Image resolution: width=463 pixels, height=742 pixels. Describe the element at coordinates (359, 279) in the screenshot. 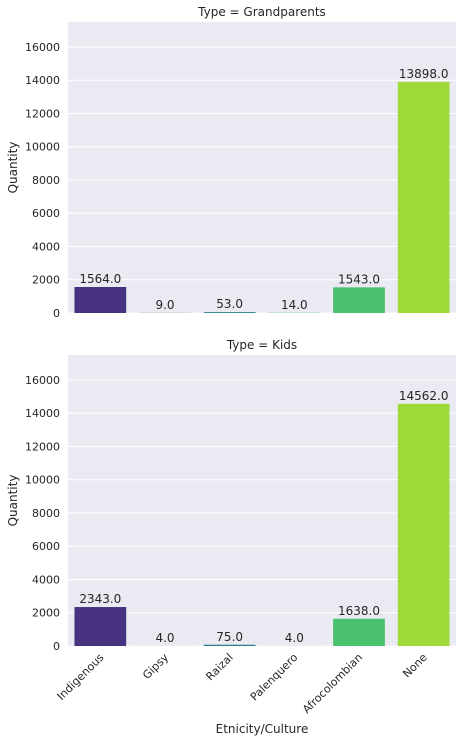

I see `bar-value-label-0-4: 1543.0` at that location.